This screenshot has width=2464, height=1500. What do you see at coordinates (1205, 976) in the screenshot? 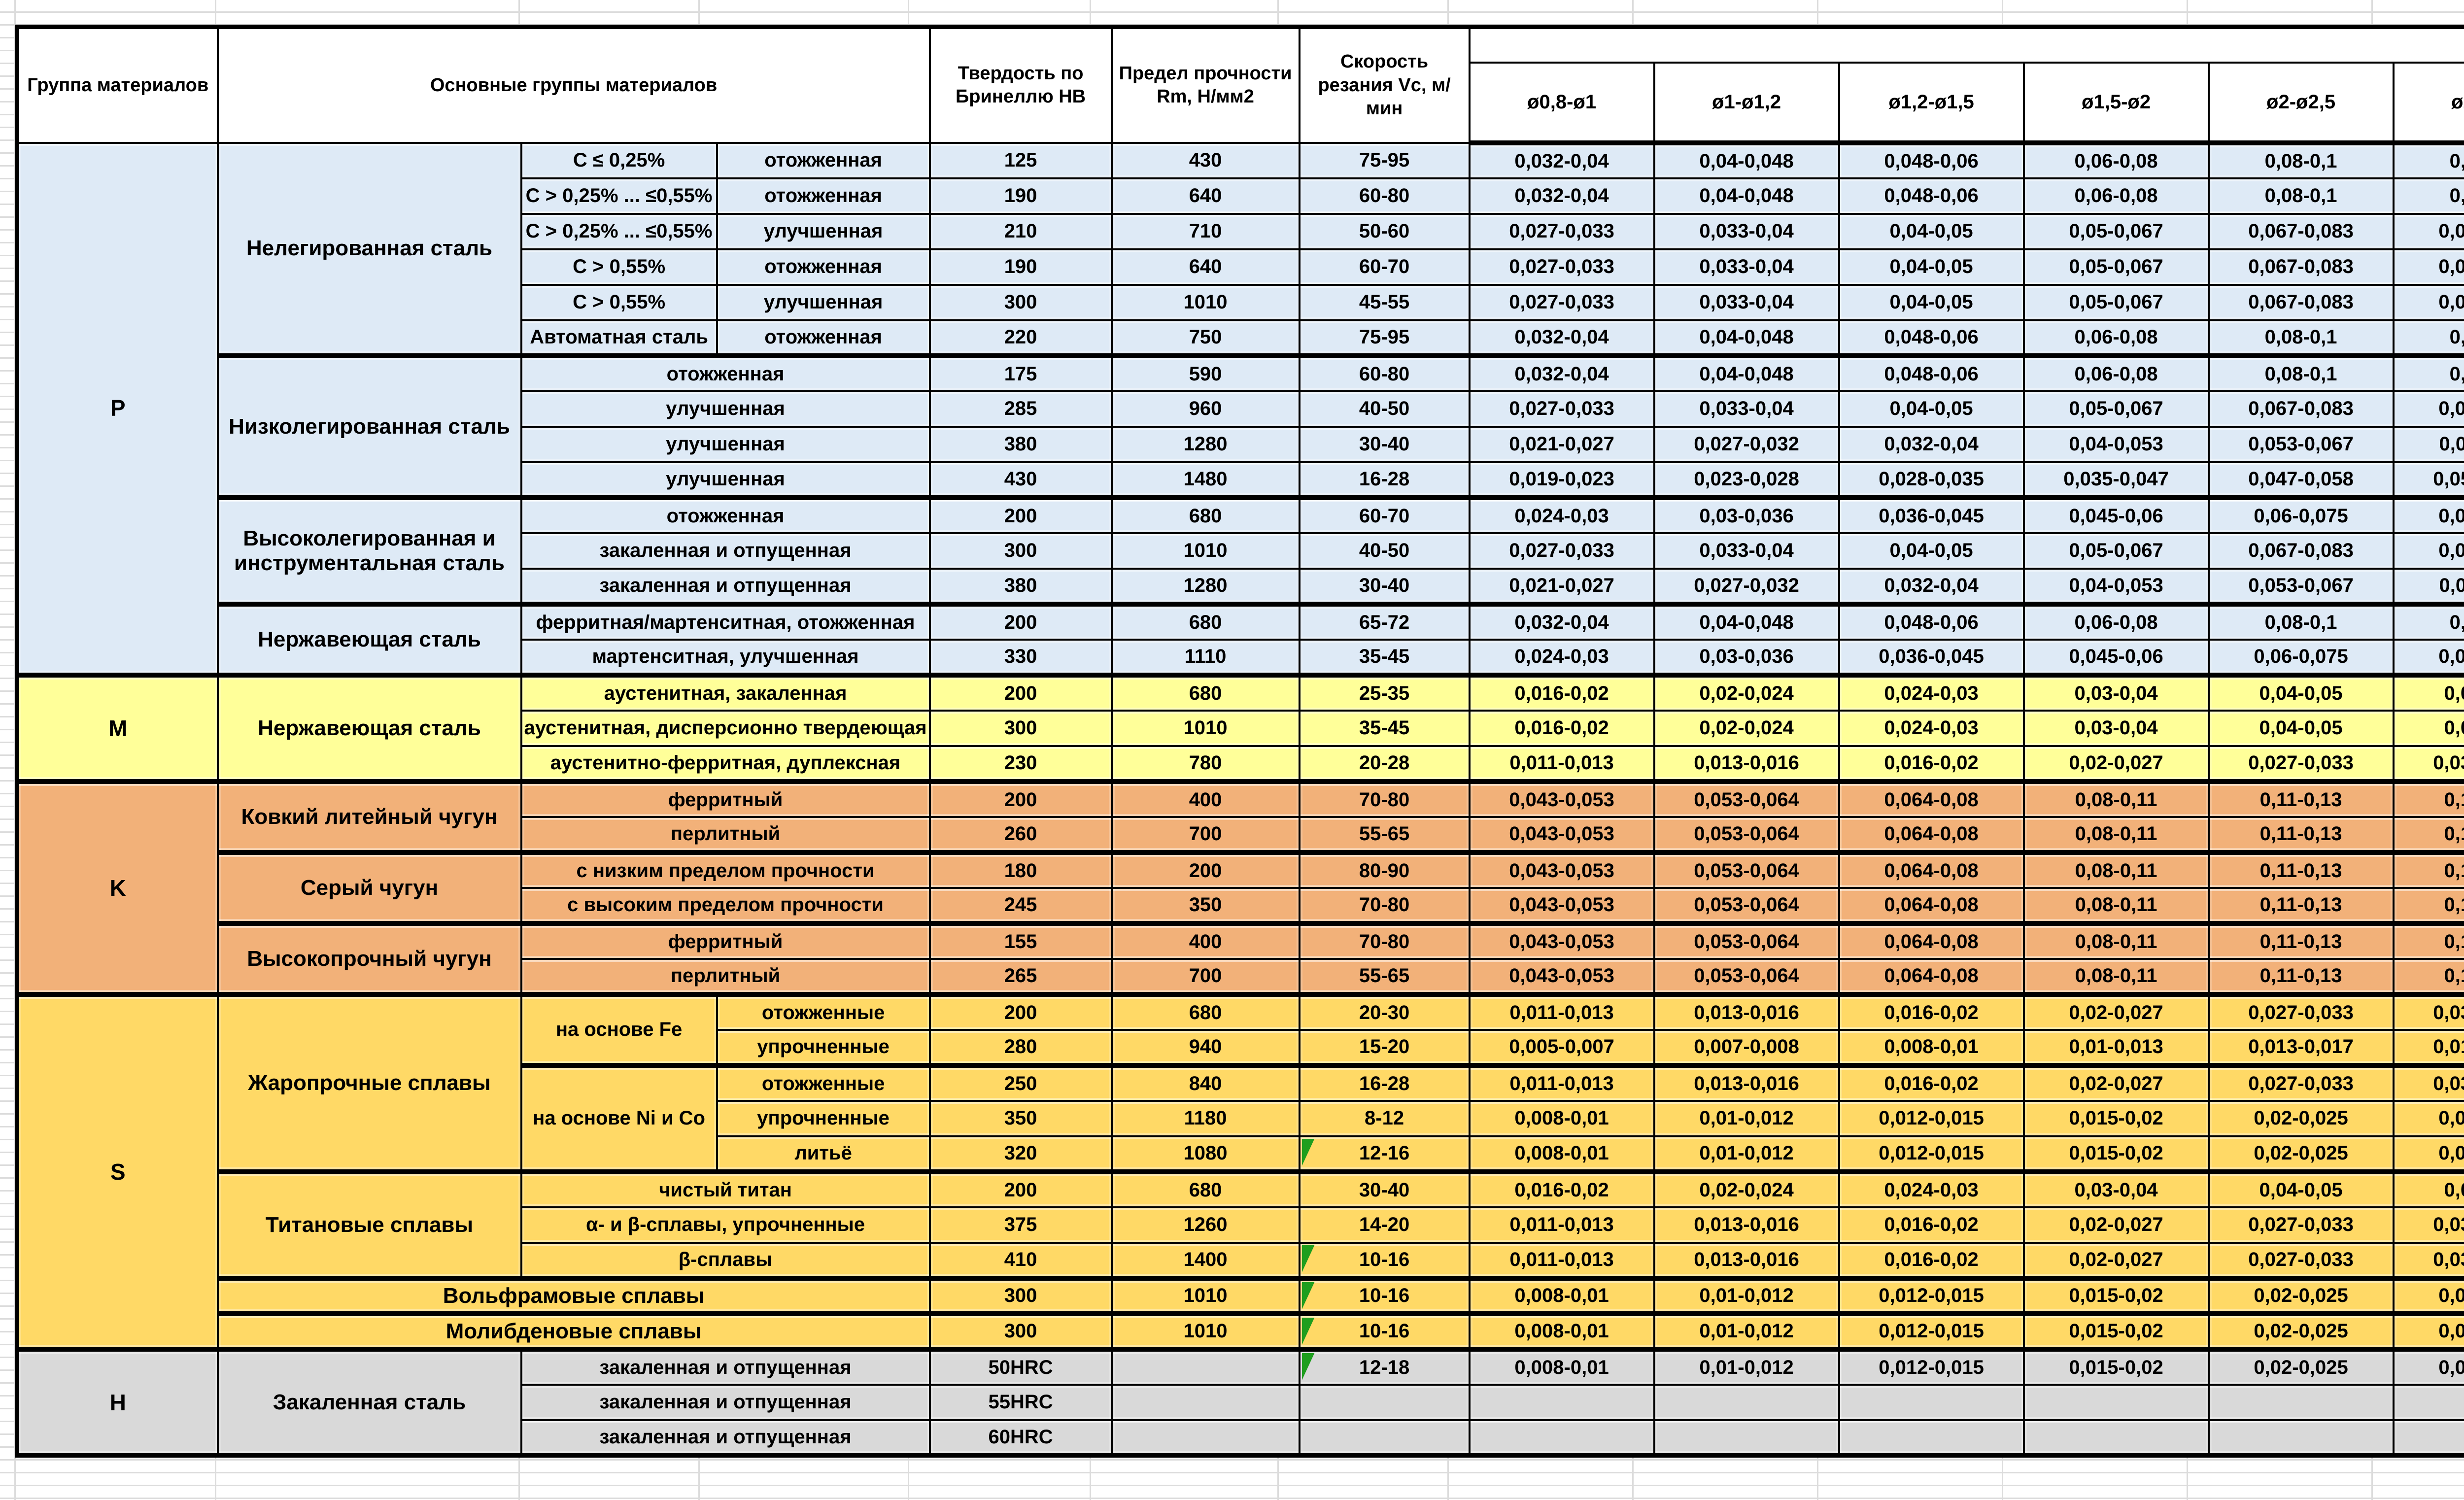
I see `rm-cell: 700` at bounding box center [1205, 976].